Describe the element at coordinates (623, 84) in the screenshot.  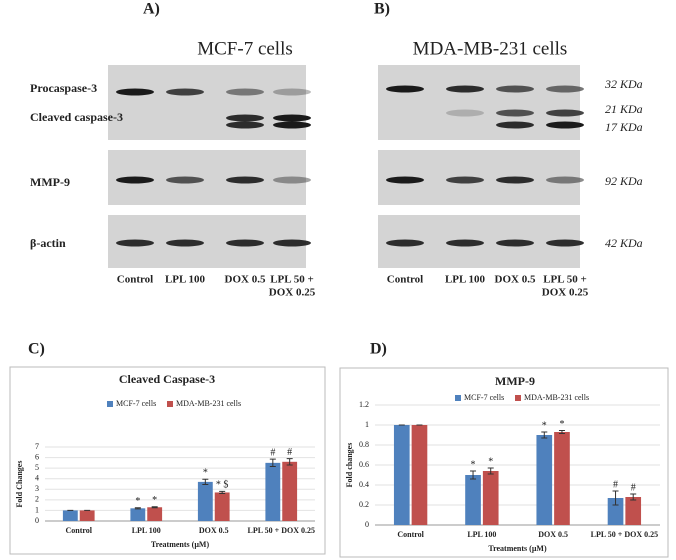
I see `size-label: 32 KDa` at that location.